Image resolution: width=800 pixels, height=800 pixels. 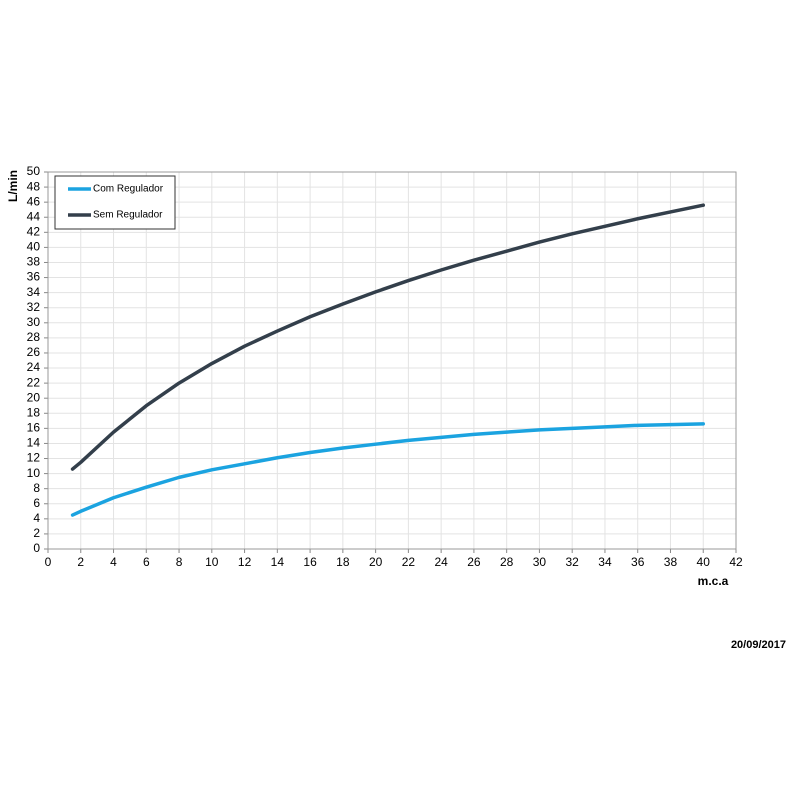 What do you see at coordinates (146, 562) in the screenshot?
I see `x-tick-label: 6` at bounding box center [146, 562].